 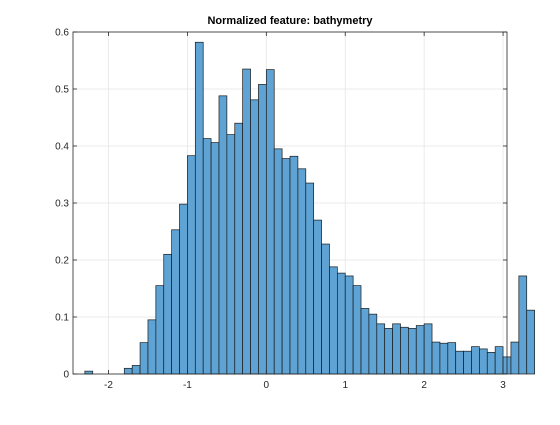 What do you see at coordinates (62, 90) in the screenshot?
I see `y-tick-label: 0.5` at bounding box center [62, 90].